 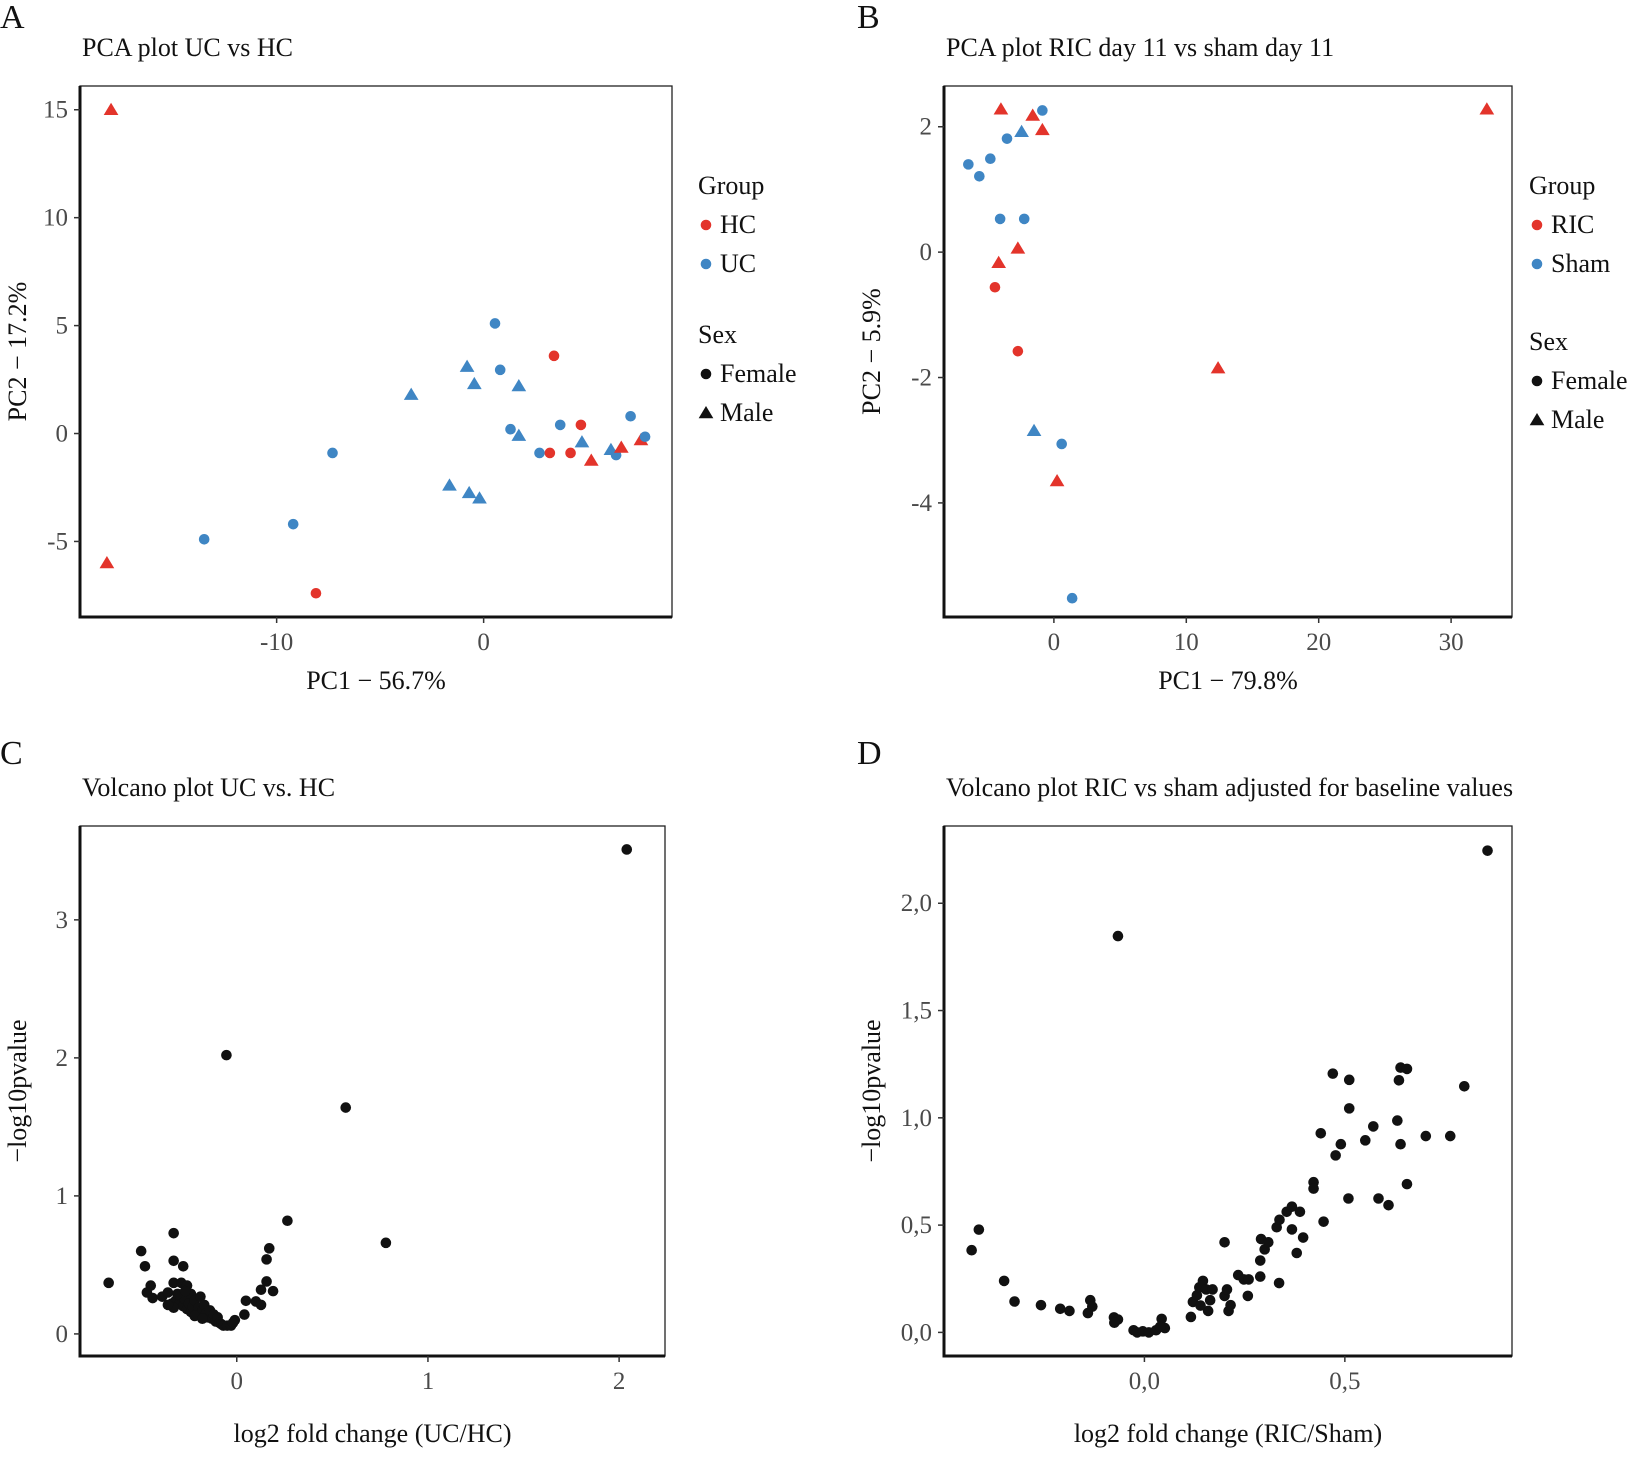 What do you see at coordinates (11, 753) in the screenshot?
I see `panel-label: C` at bounding box center [11, 753].